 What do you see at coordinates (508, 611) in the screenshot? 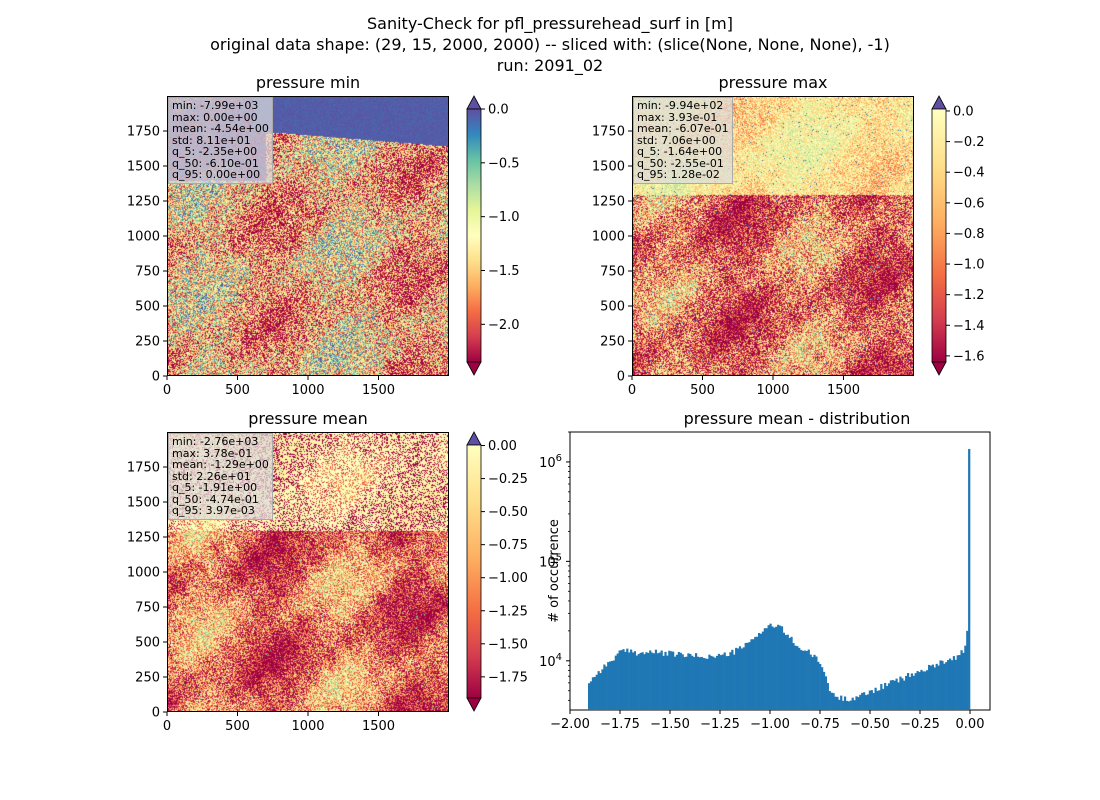
I see `colorbar-tick-label: −1.25` at bounding box center [508, 611].